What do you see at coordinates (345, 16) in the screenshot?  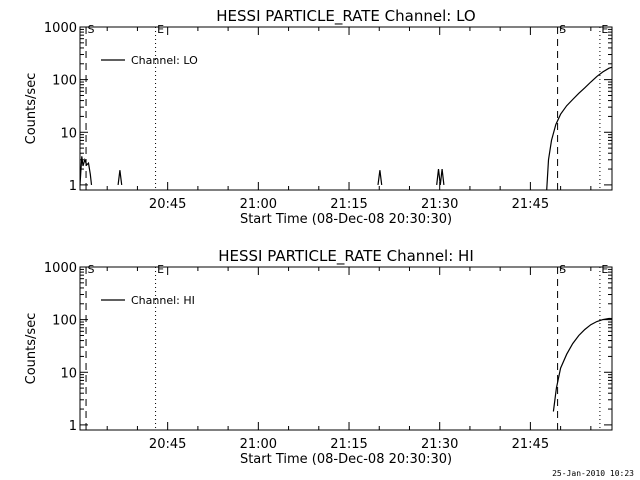 I see `chart-title: HESSI PARTICLE_RATE Channel: LO` at bounding box center [345, 16].